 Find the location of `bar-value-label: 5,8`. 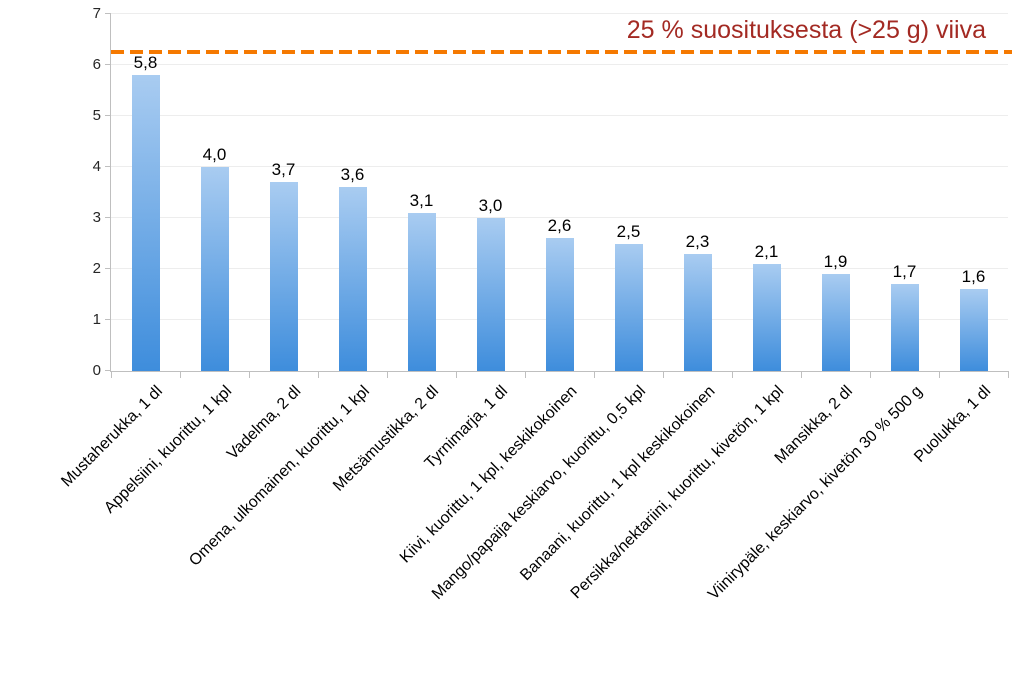

bar-value-label: 5,8 is located at coordinates (145, 63).